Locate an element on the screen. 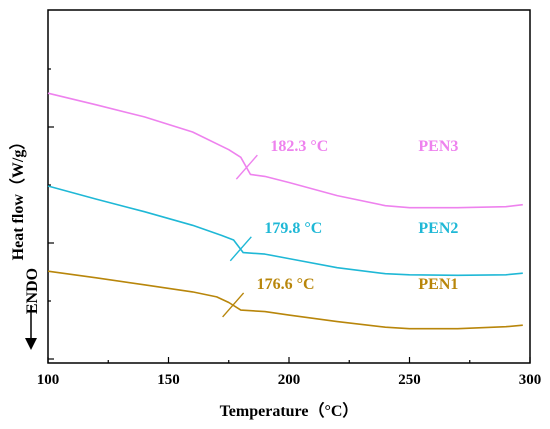 Image resolution: width=550 pixels, height=429 pixels. x-tick-label: 300 is located at coordinates (530, 380).